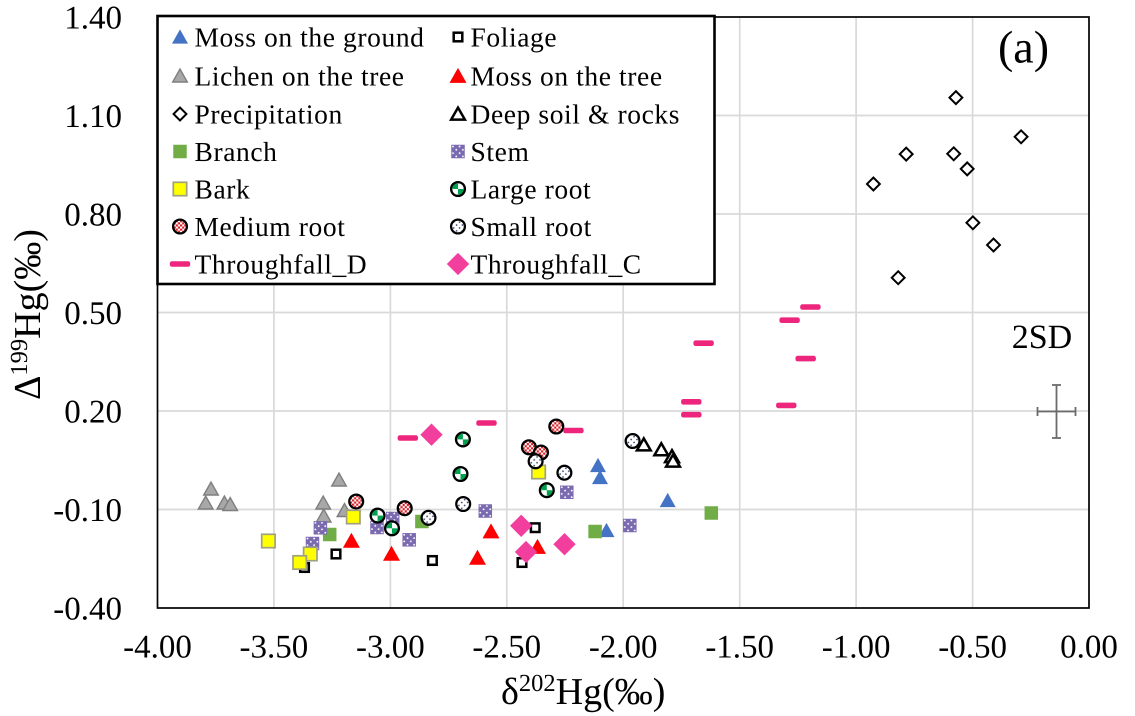 The width and height of the screenshot is (1135, 716). I want to click on svg-text: 0.00, so click(1089, 648).